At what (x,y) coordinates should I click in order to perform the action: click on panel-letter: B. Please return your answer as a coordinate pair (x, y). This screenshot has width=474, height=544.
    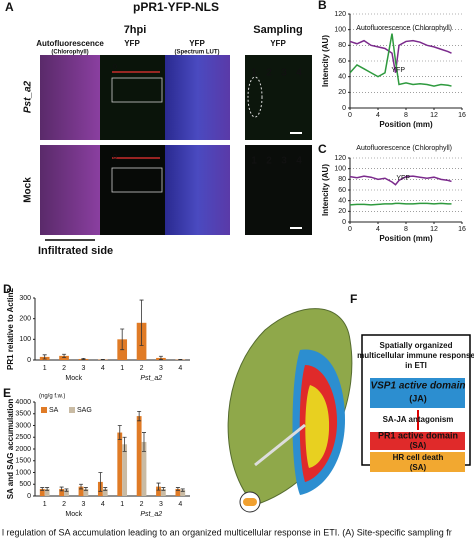
    Looking at the image, I should click on (322, 6).